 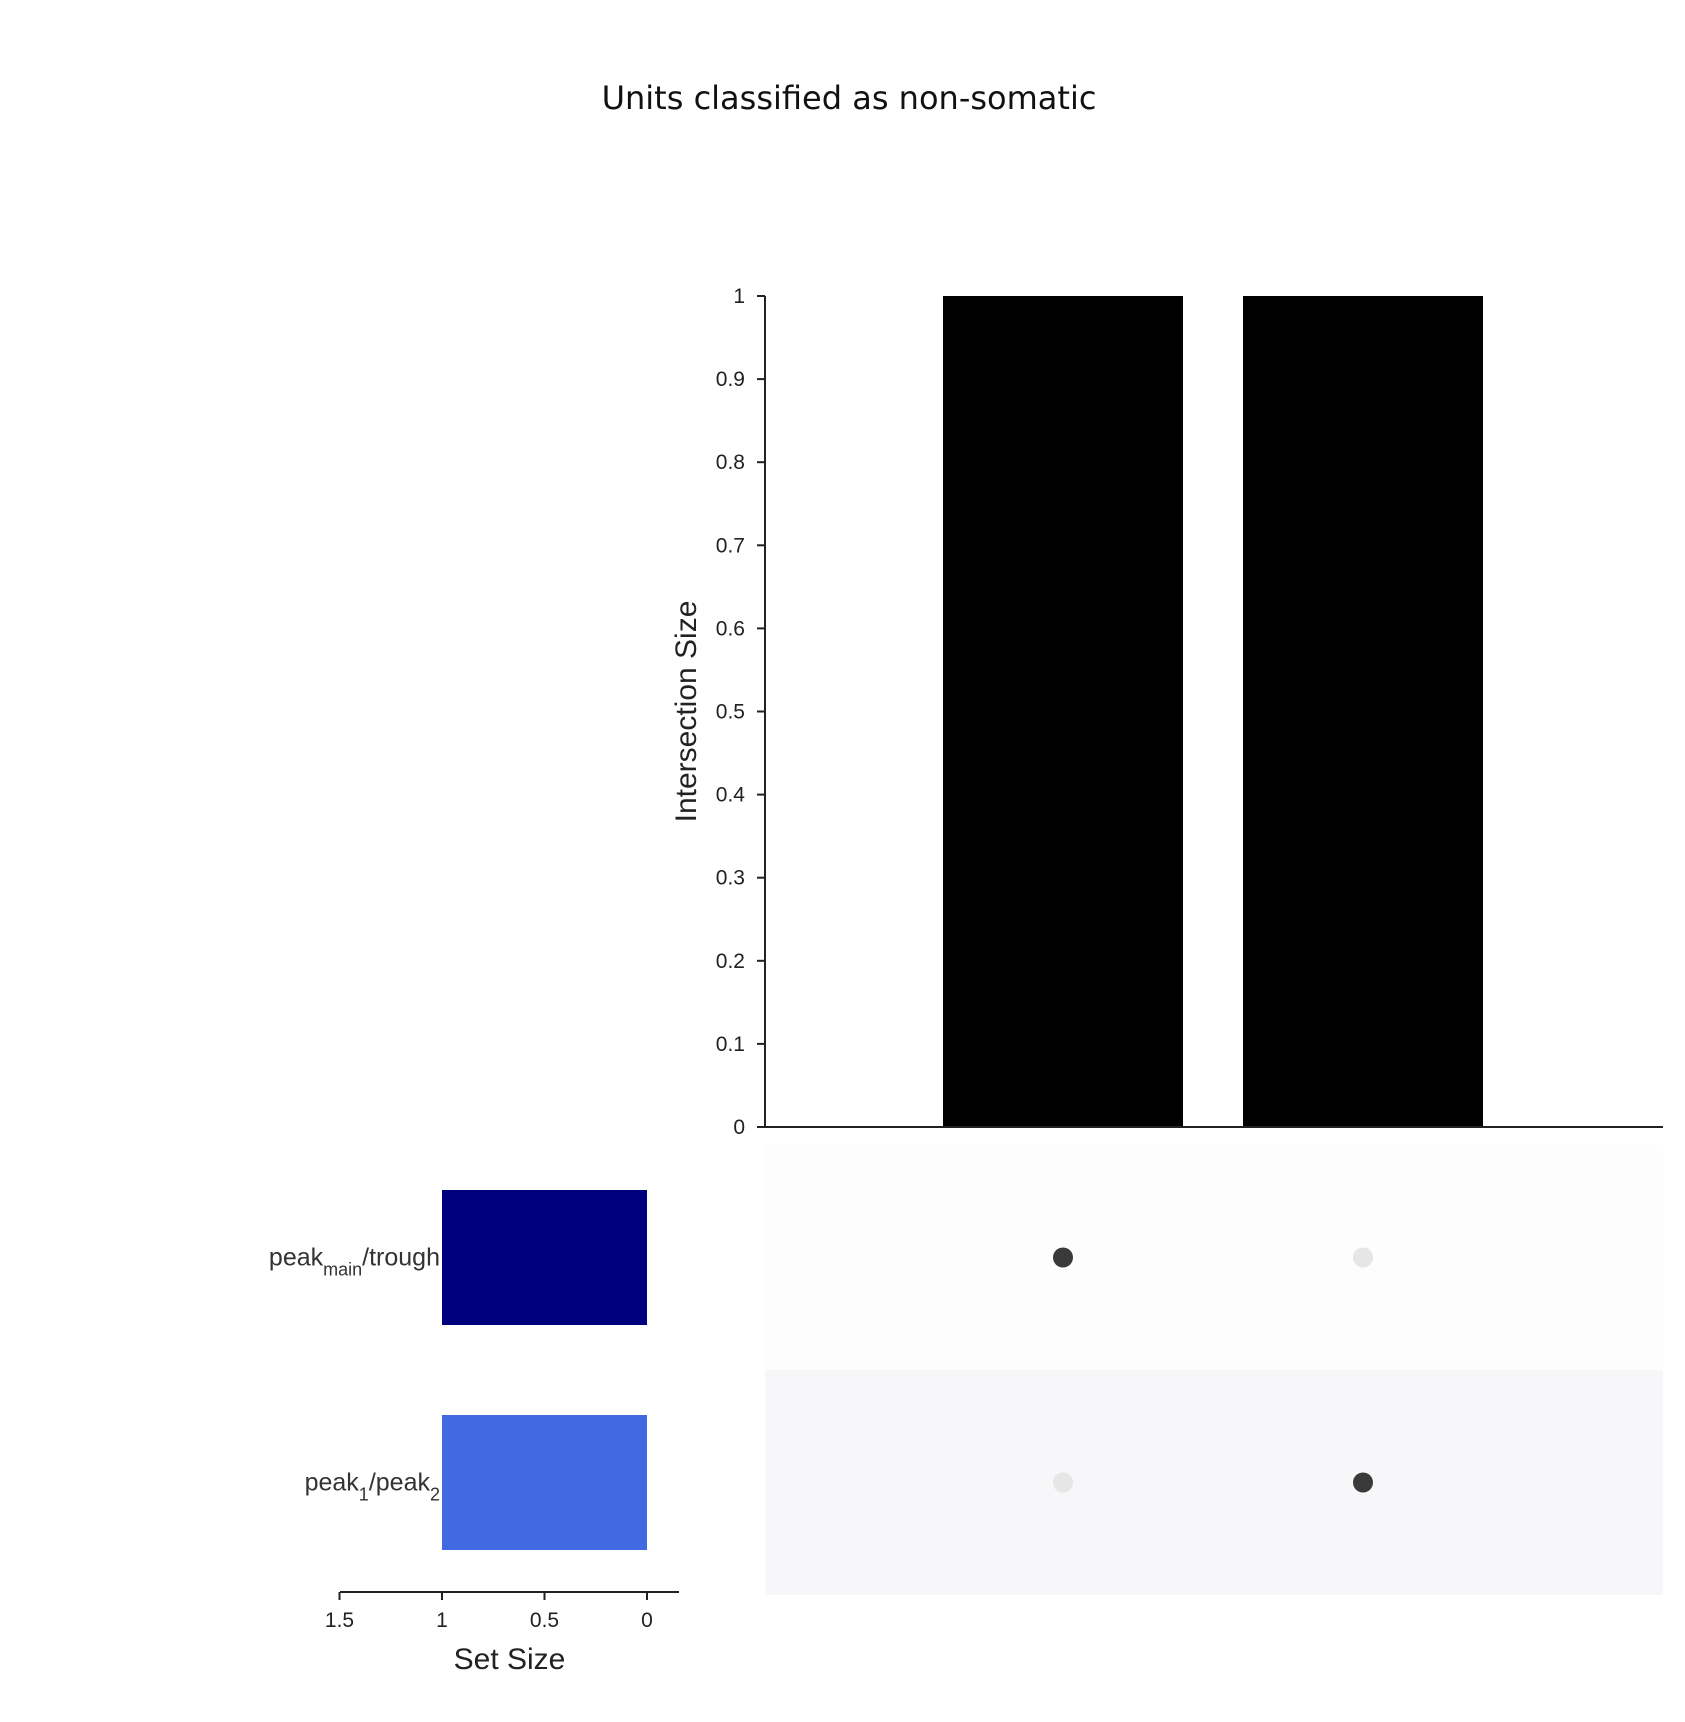 What do you see at coordinates (731, 795) in the screenshot?
I see `y-tick-label: 0.4` at bounding box center [731, 795].